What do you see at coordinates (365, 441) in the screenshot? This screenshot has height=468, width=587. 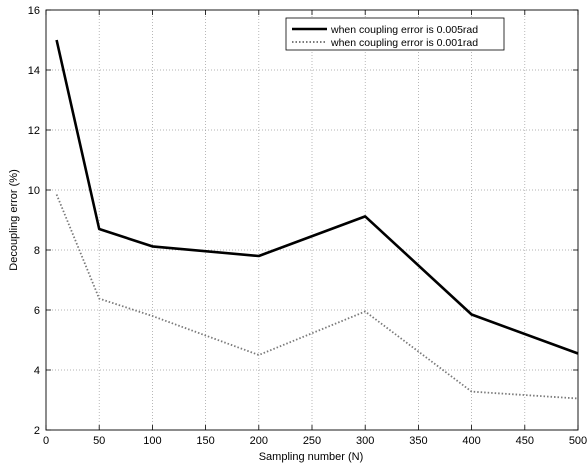 I see `x-tick-label: 300` at bounding box center [365, 441].